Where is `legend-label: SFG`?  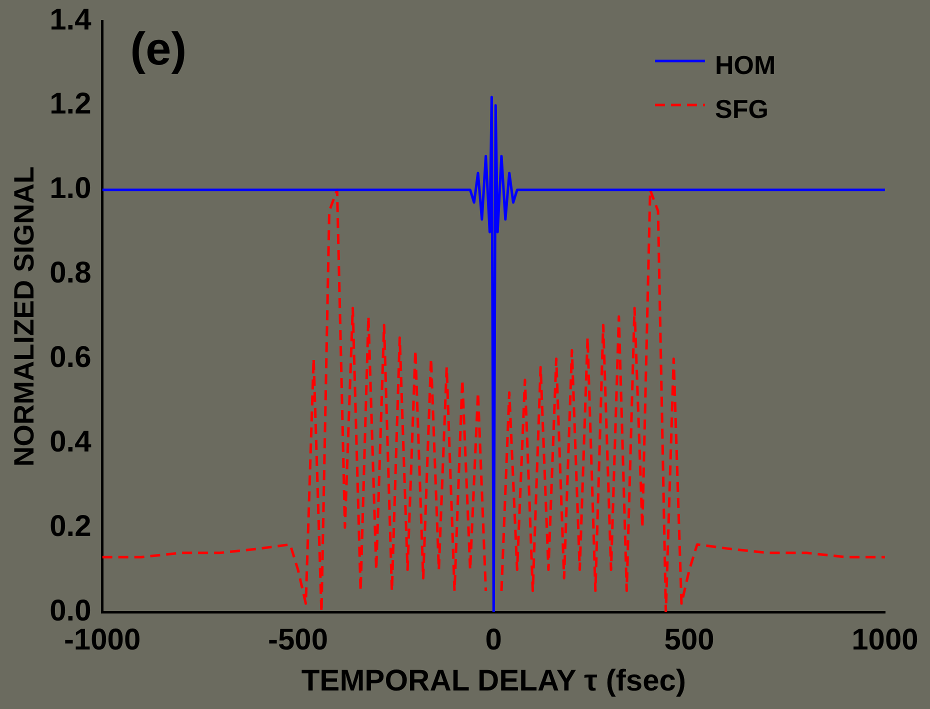 legend-label: SFG is located at coordinates (741, 109).